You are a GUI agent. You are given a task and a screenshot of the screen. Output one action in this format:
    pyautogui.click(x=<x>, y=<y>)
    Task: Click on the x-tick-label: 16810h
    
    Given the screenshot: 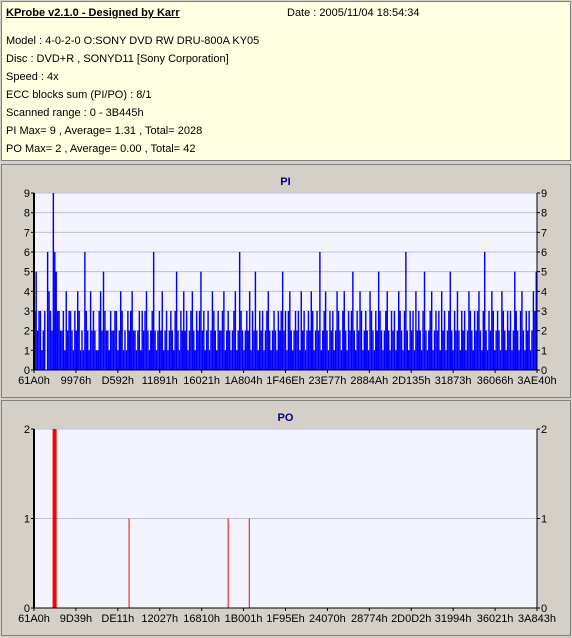 What is the action you would take?
    pyautogui.click(x=201, y=619)
    